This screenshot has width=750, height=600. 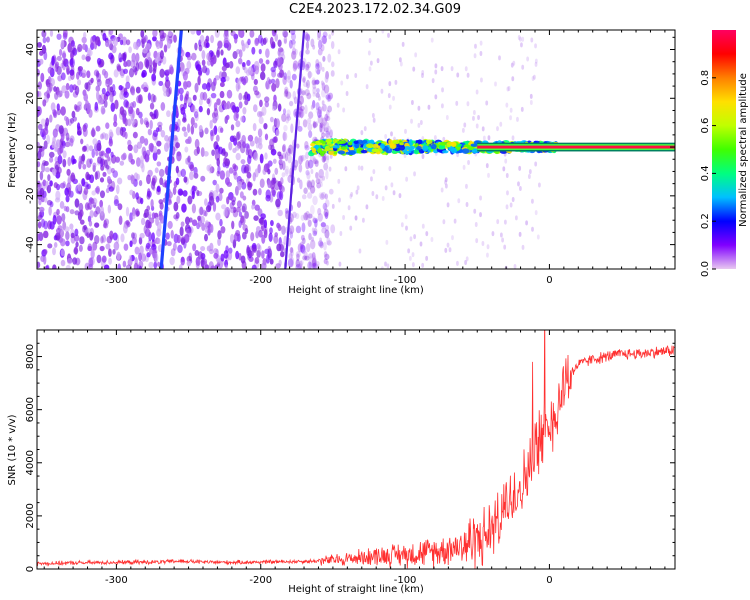 I want to click on snr-y-tick-label: 6000, so click(x=30, y=409).